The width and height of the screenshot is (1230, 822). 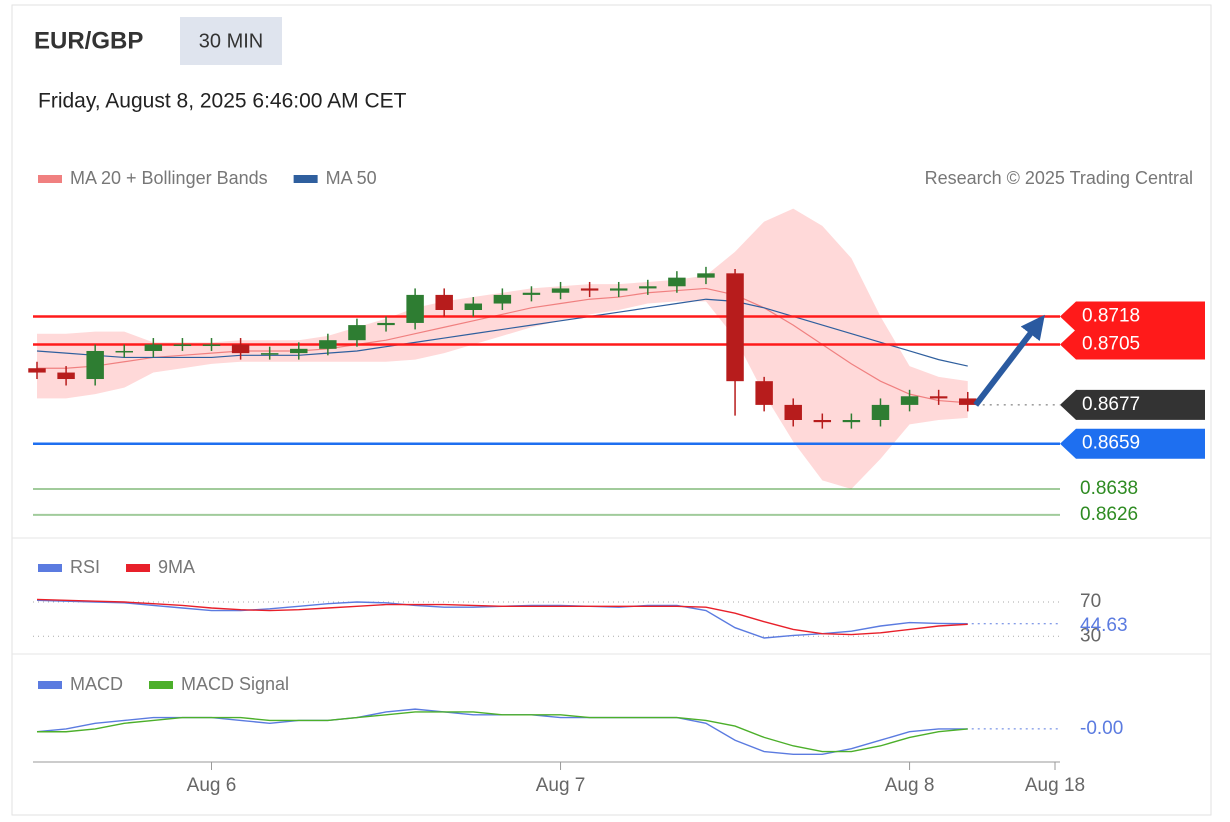 I want to click on ma20-line, so click(x=502, y=345).